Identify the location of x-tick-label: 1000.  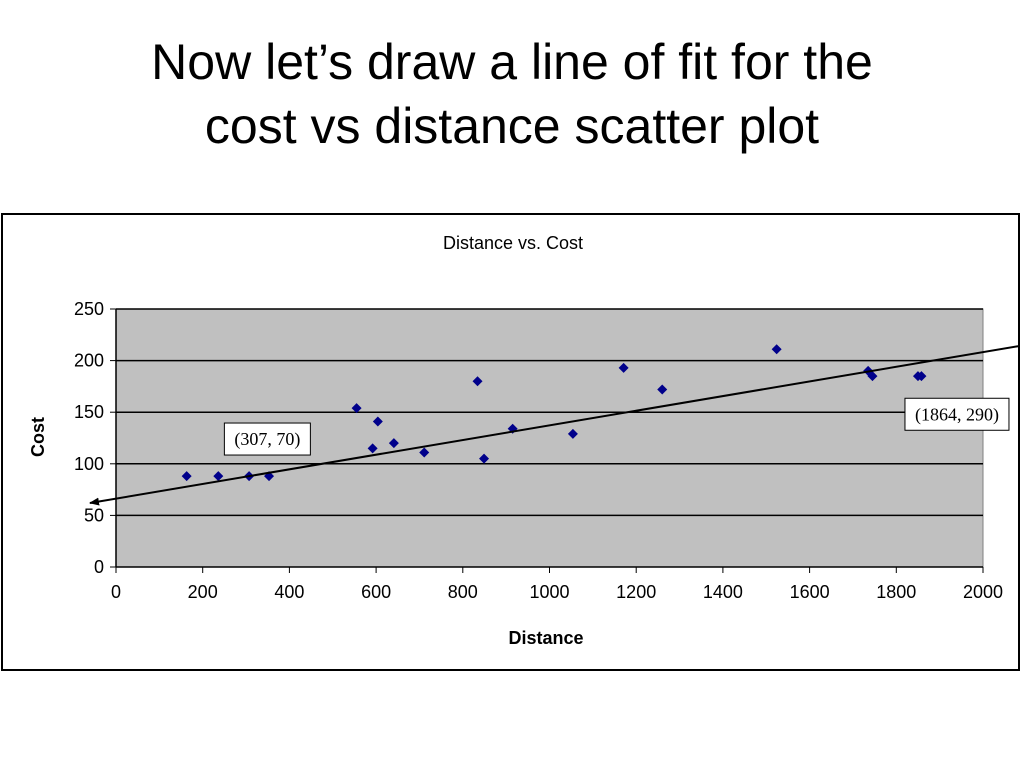
(549, 592).